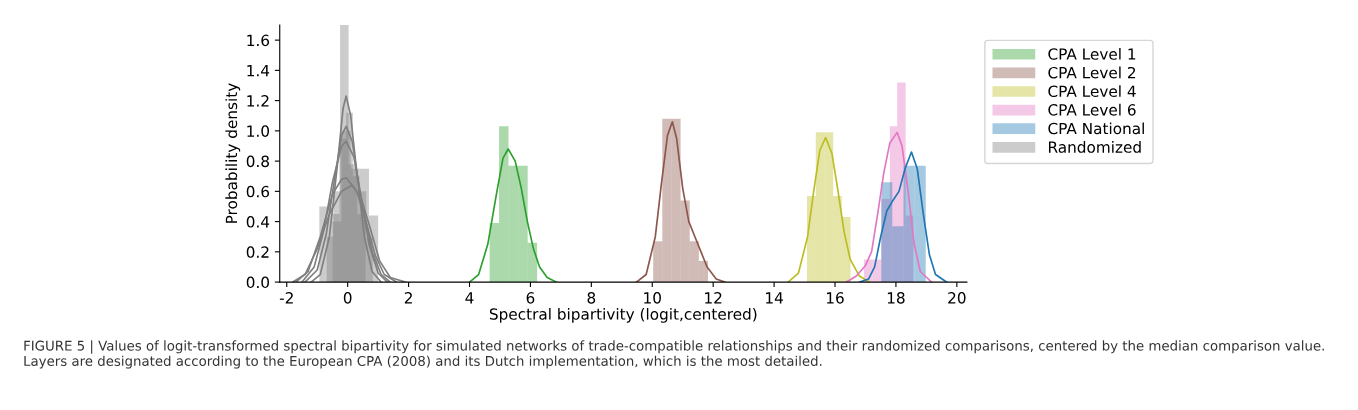  Describe the element at coordinates (258, 191) in the screenshot. I see `y-tick-label: 0.6` at that location.